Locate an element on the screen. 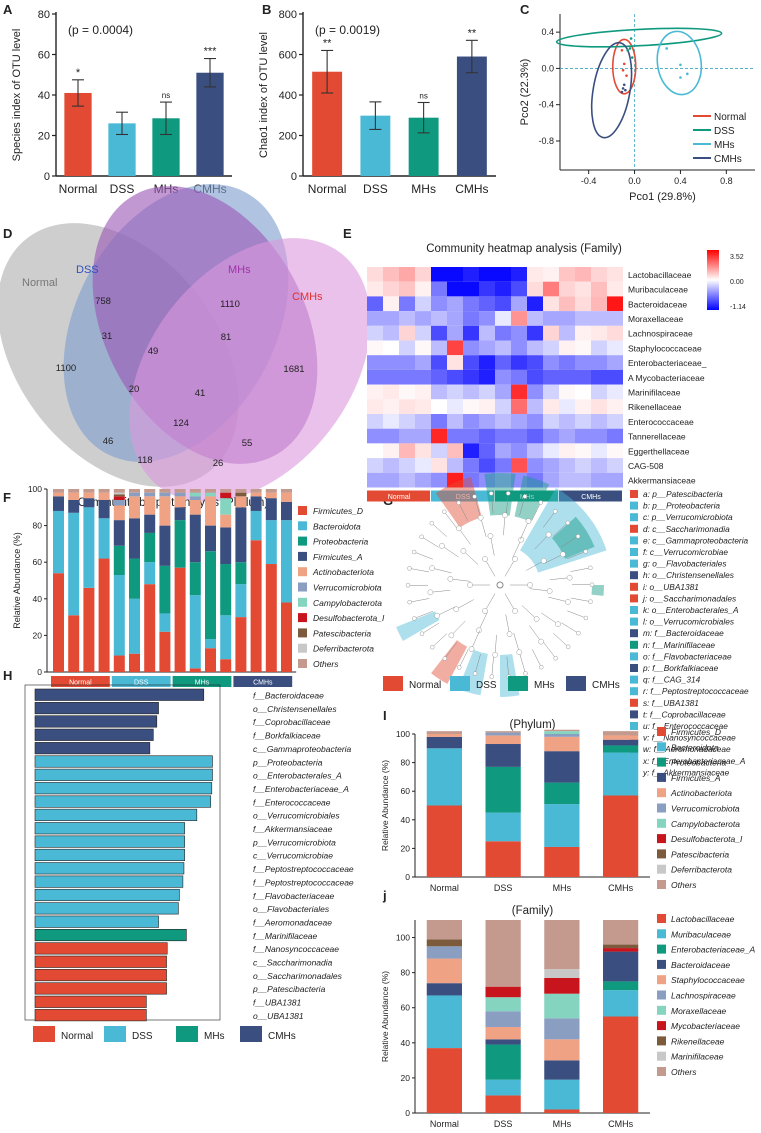  x-tick-label: CMHs is located at coordinates (620, 1124).